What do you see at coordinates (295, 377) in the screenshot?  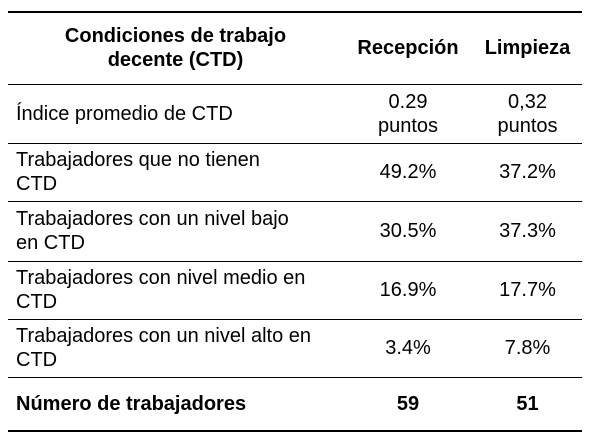 I see `total-rule` at bounding box center [295, 377].